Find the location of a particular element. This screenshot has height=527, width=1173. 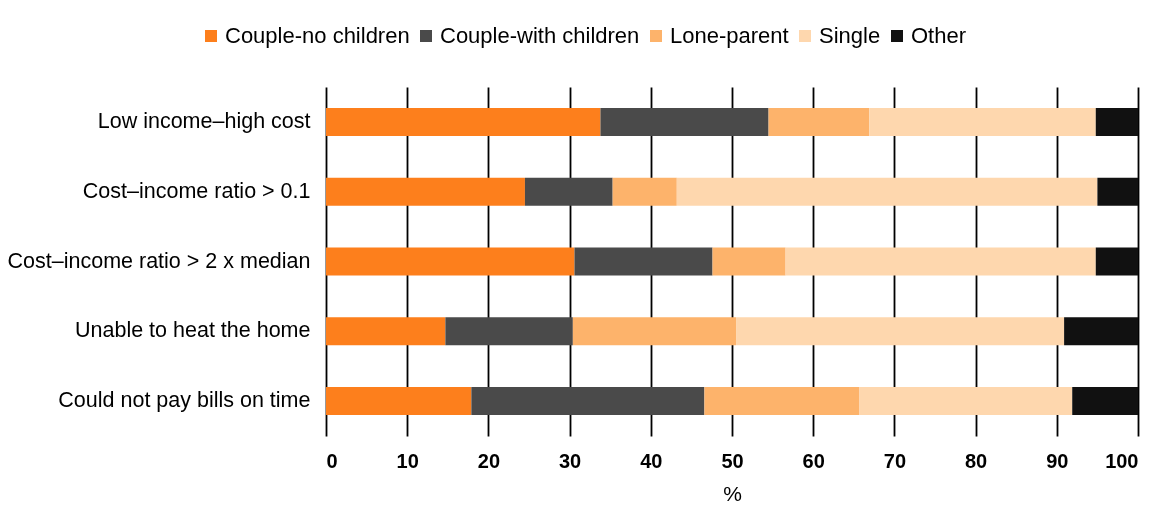

x-tick-label: 60 is located at coordinates (813, 460).